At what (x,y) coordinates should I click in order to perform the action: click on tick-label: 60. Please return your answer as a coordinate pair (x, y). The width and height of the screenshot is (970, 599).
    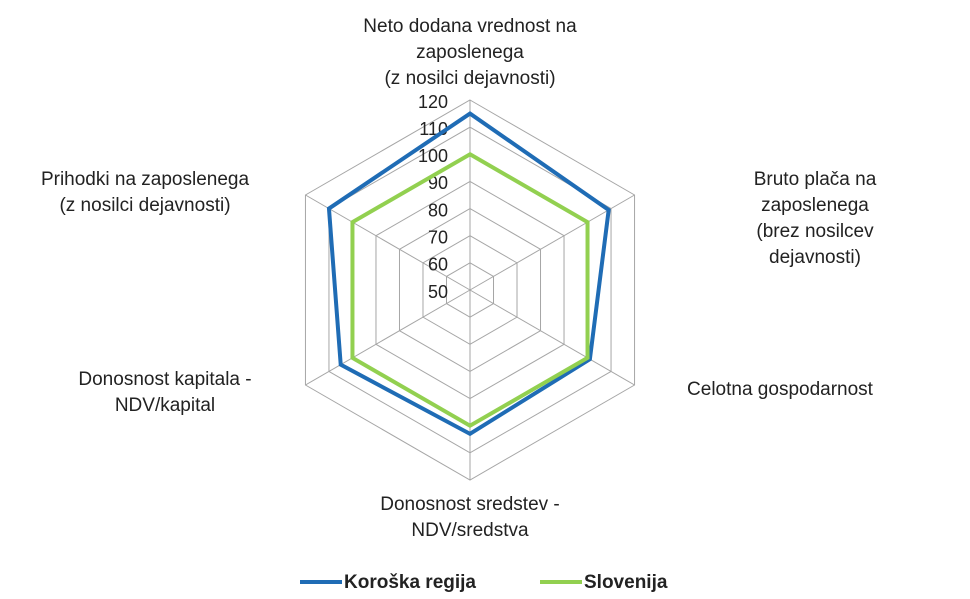
    Looking at the image, I should click on (438, 265).